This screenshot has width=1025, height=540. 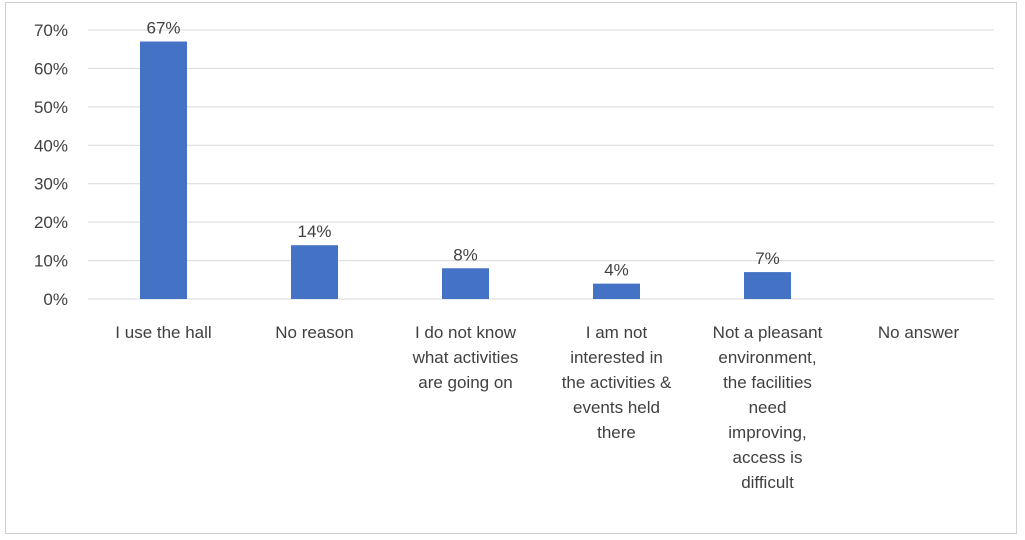 I want to click on y-tick-label: 50%, so click(x=51, y=107).